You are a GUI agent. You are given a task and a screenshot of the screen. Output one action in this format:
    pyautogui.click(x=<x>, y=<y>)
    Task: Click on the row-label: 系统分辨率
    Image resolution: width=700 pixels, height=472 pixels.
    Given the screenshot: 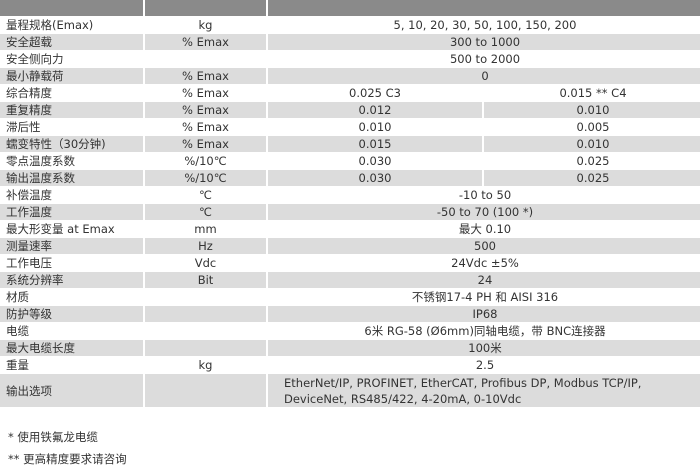 What is the action you would take?
    pyautogui.click(x=71, y=280)
    